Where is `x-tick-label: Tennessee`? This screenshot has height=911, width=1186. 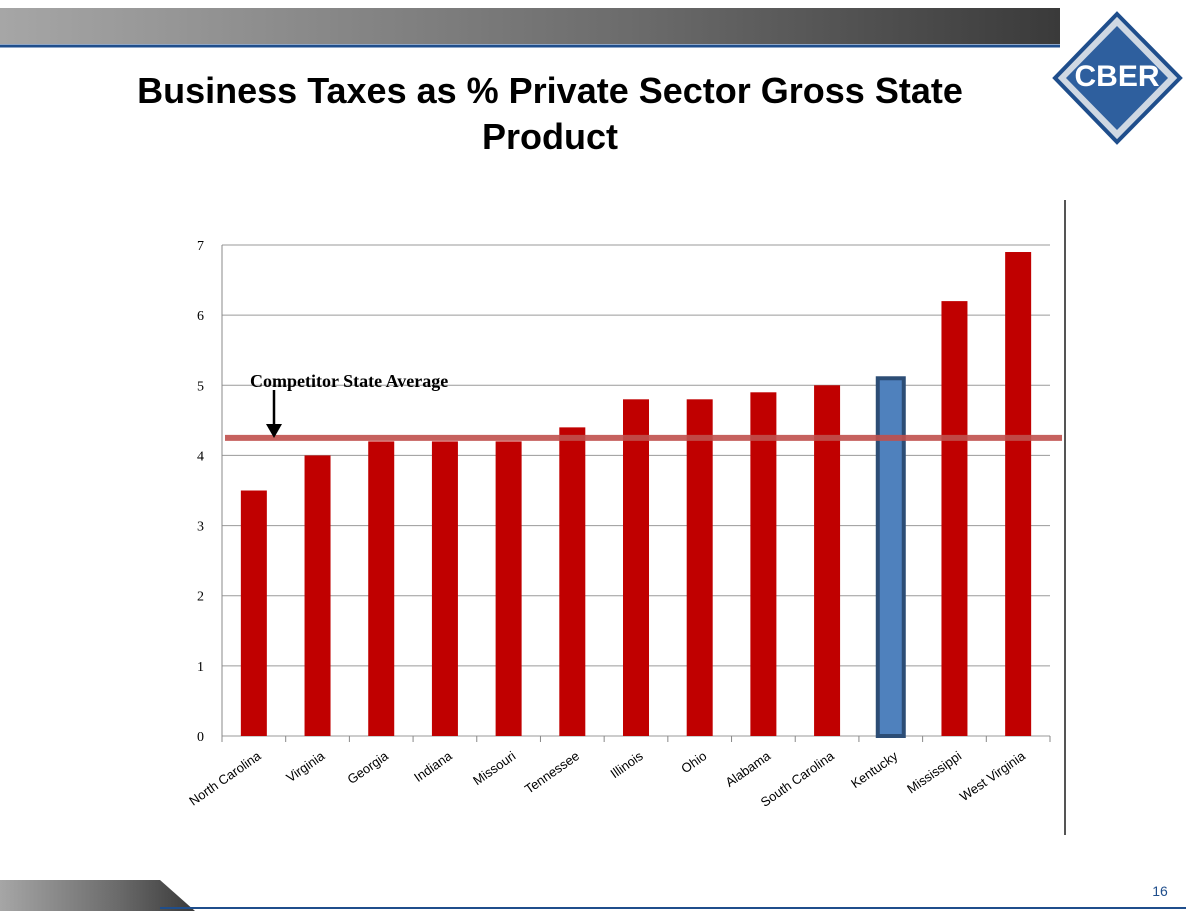
x-tick-label: Tennessee is located at coordinates (552, 772).